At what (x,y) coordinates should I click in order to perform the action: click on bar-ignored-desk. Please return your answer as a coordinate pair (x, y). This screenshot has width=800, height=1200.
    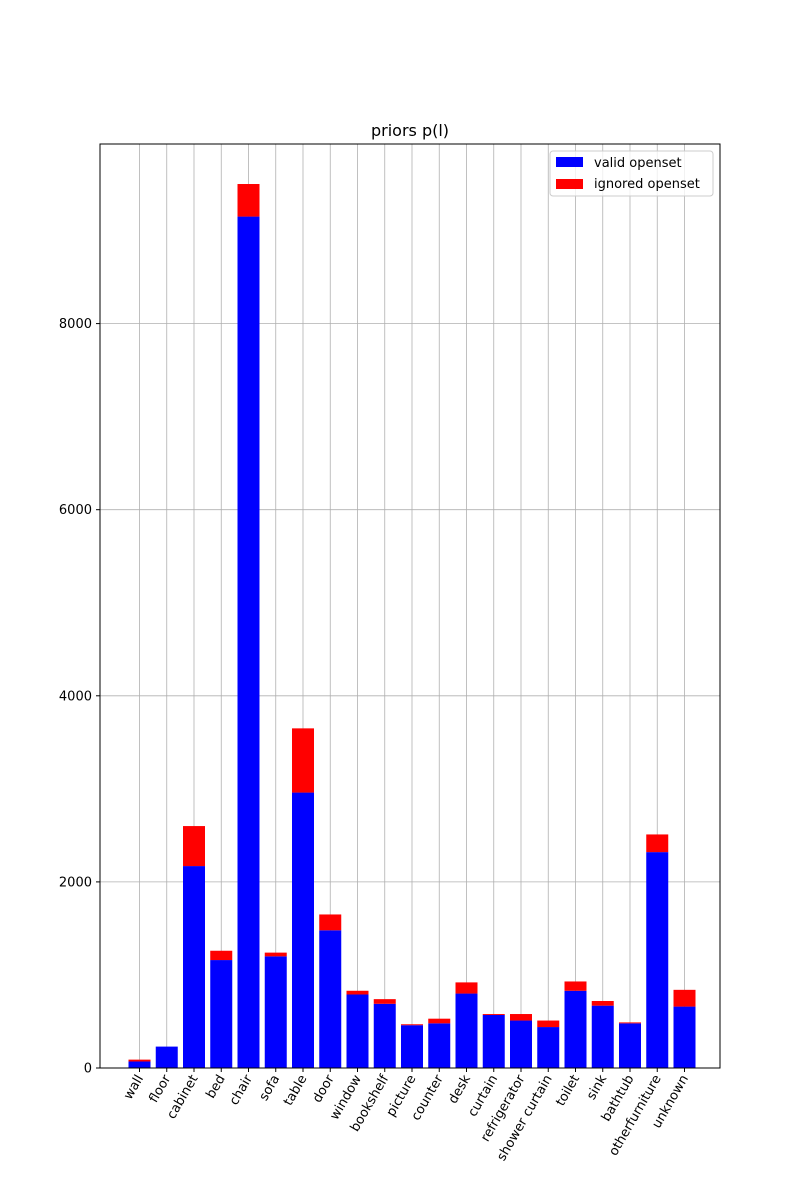
    Looking at the image, I should click on (466, 988).